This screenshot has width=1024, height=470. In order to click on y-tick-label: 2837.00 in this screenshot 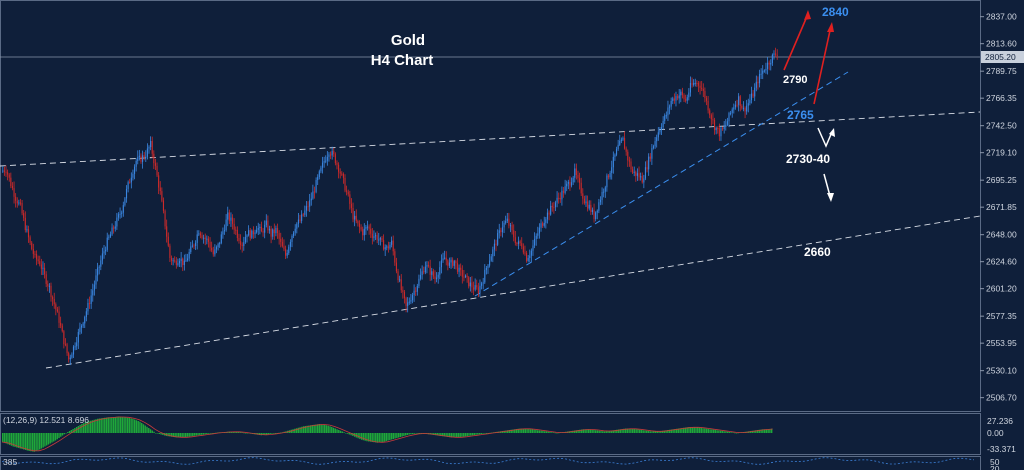, I will do `click(1001, 17)`.